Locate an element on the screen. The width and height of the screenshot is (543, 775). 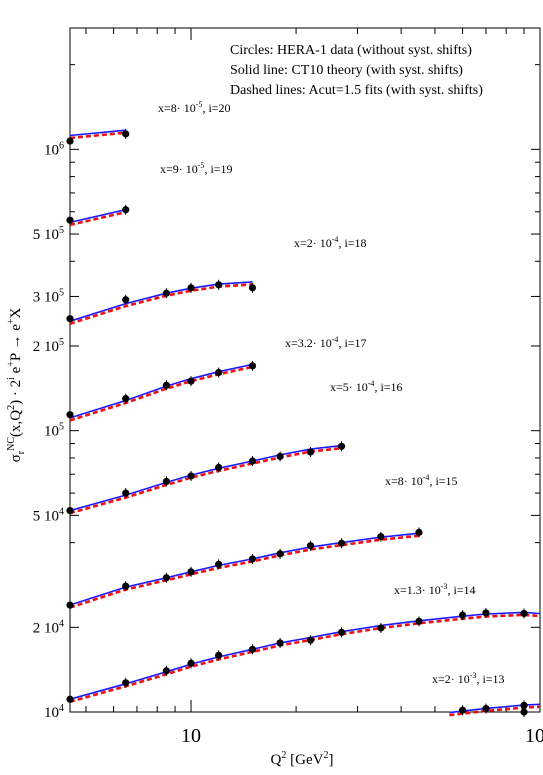
series-label: x=1.3· 10-3, i=14 is located at coordinates (435, 589).